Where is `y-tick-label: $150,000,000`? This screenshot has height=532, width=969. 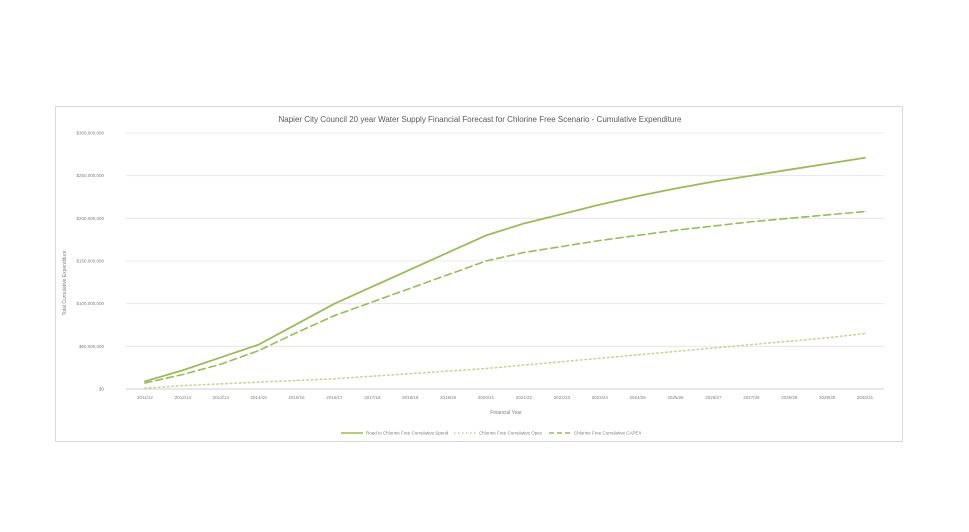 y-tick-label: $150,000,000 is located at coordinates (90, 261).